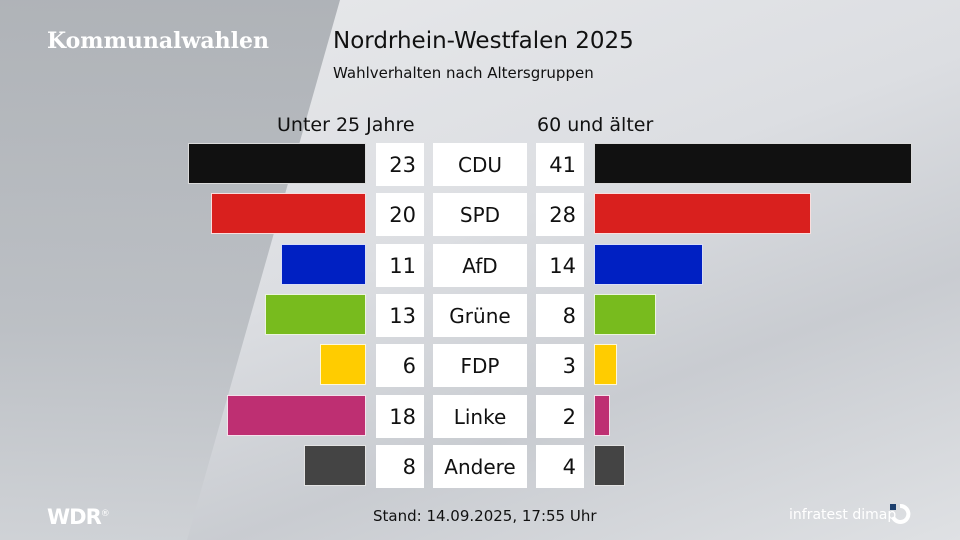 The height and width of the screenshot is (540, 960). I want to click on source-label: infratest dimap, so click(843, 515).